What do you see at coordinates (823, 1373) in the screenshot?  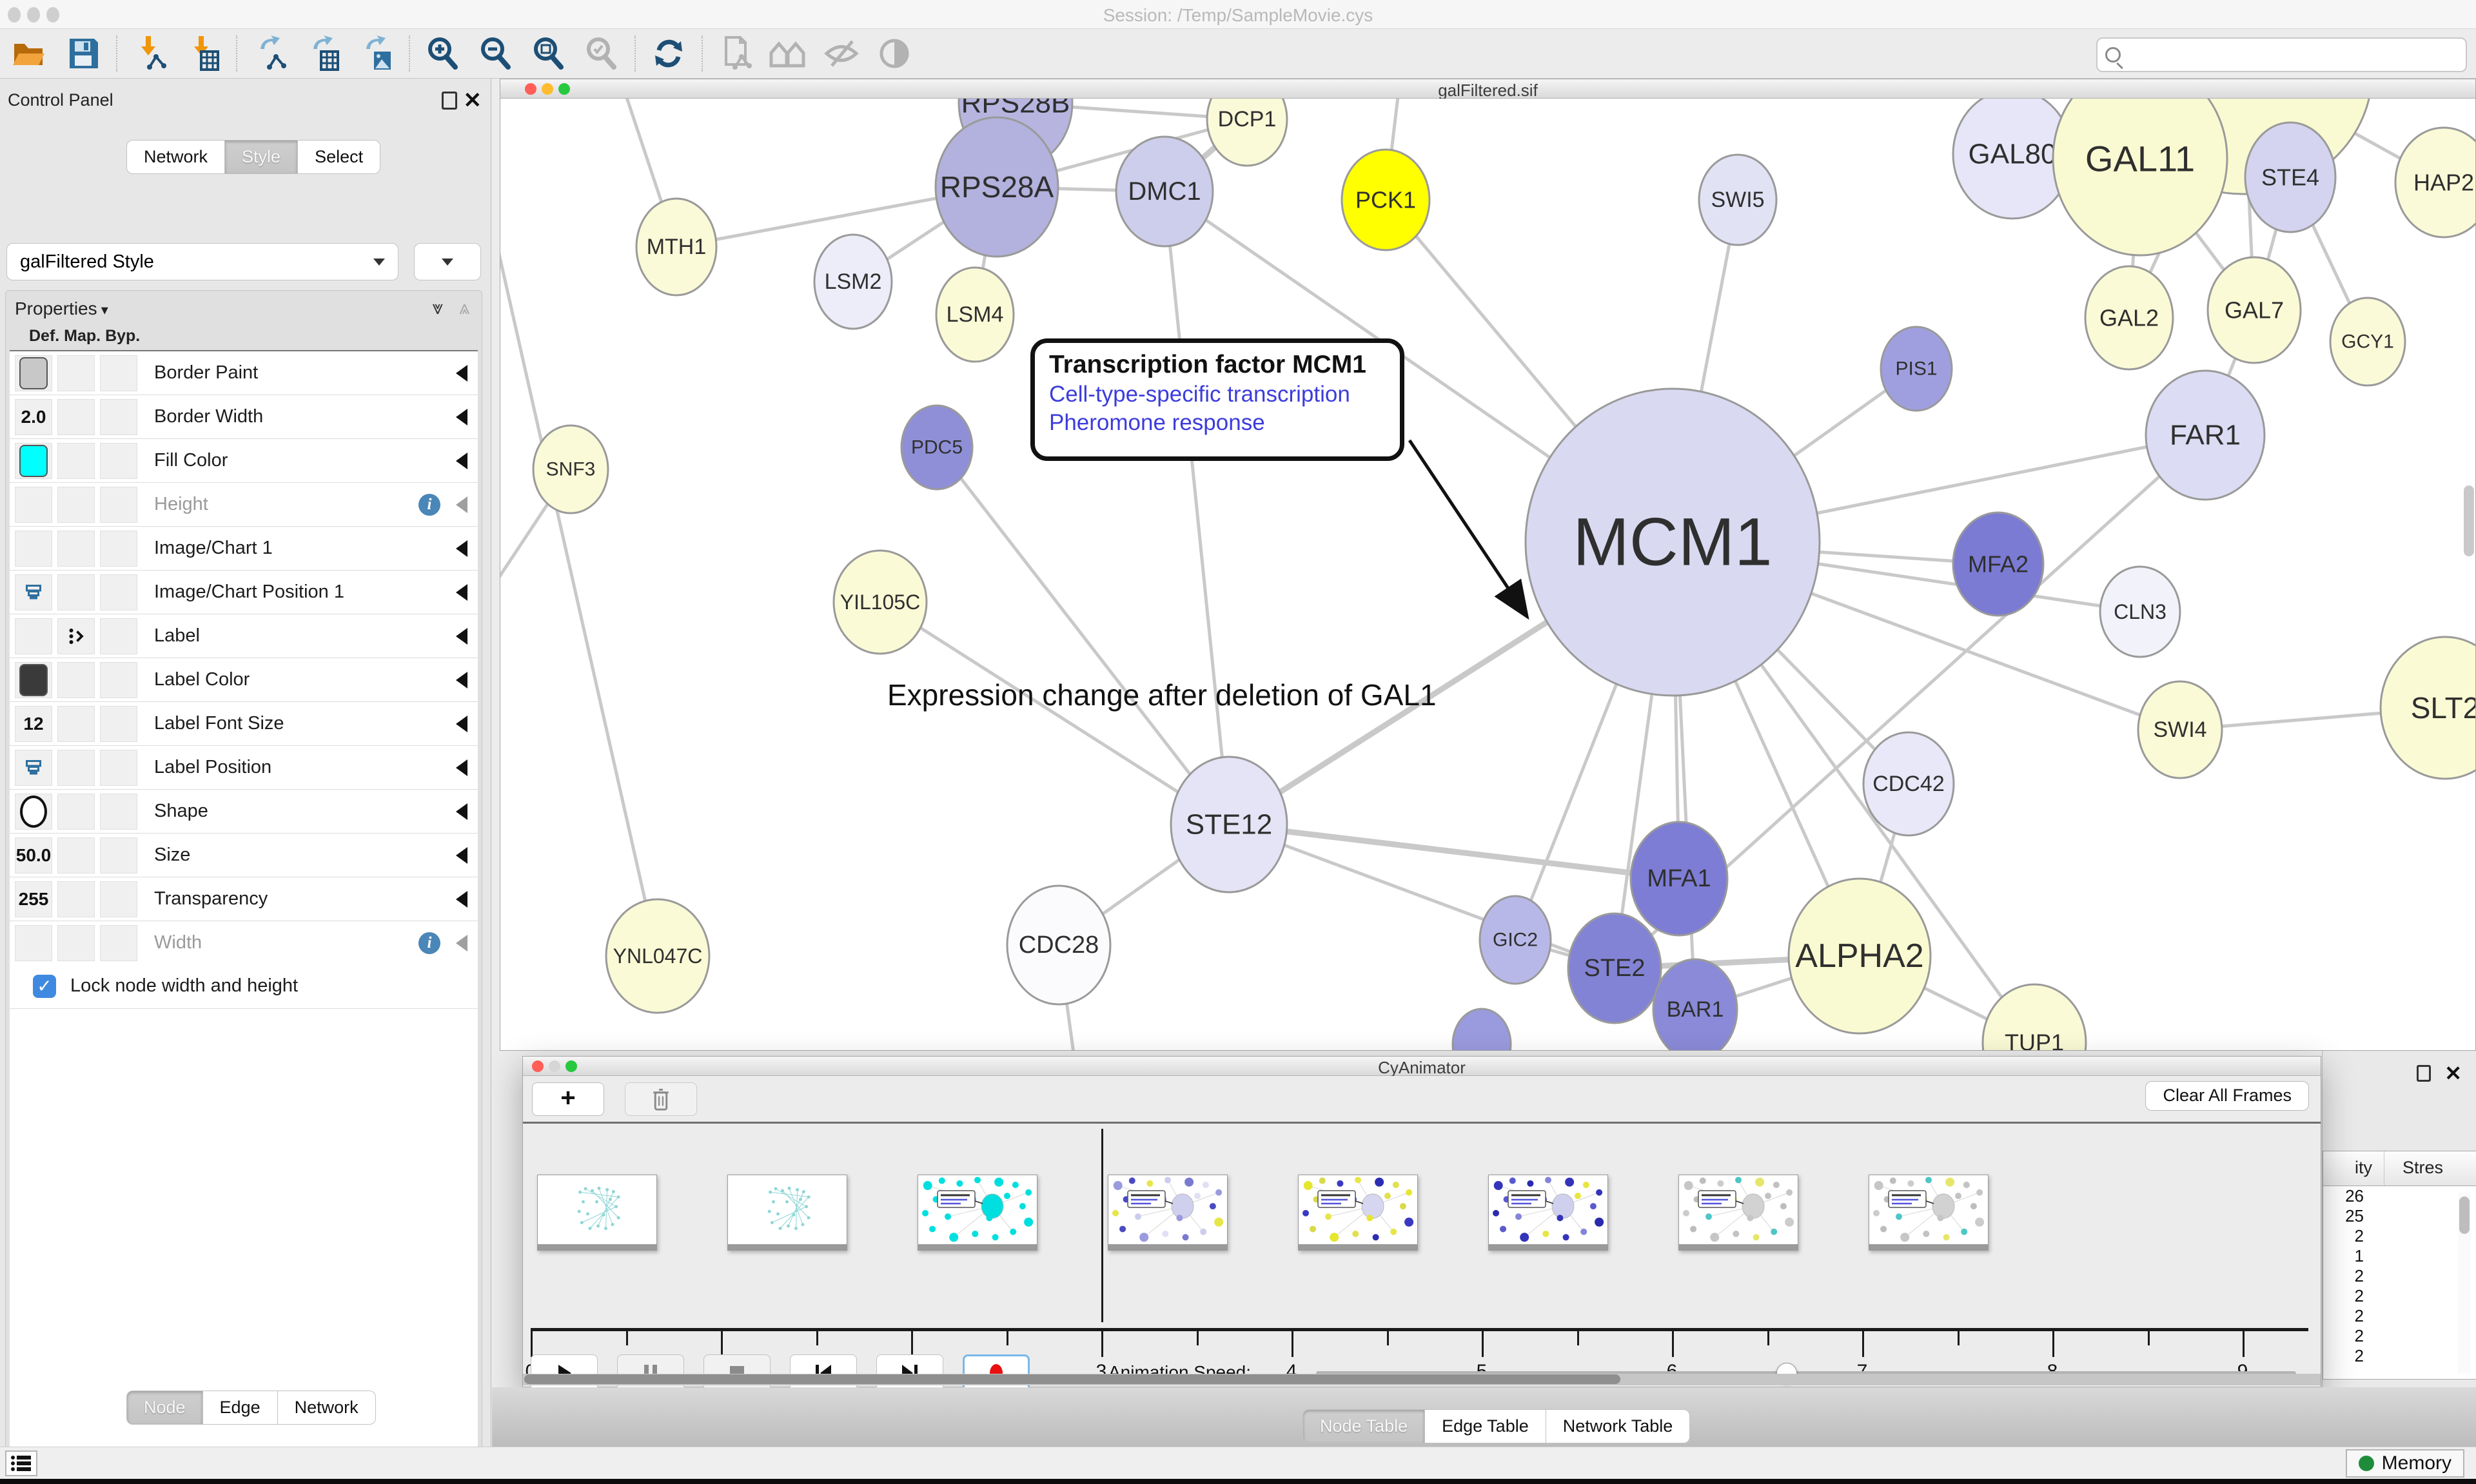 I see `skip-to-start-button` at bounding box center [823, 1373].